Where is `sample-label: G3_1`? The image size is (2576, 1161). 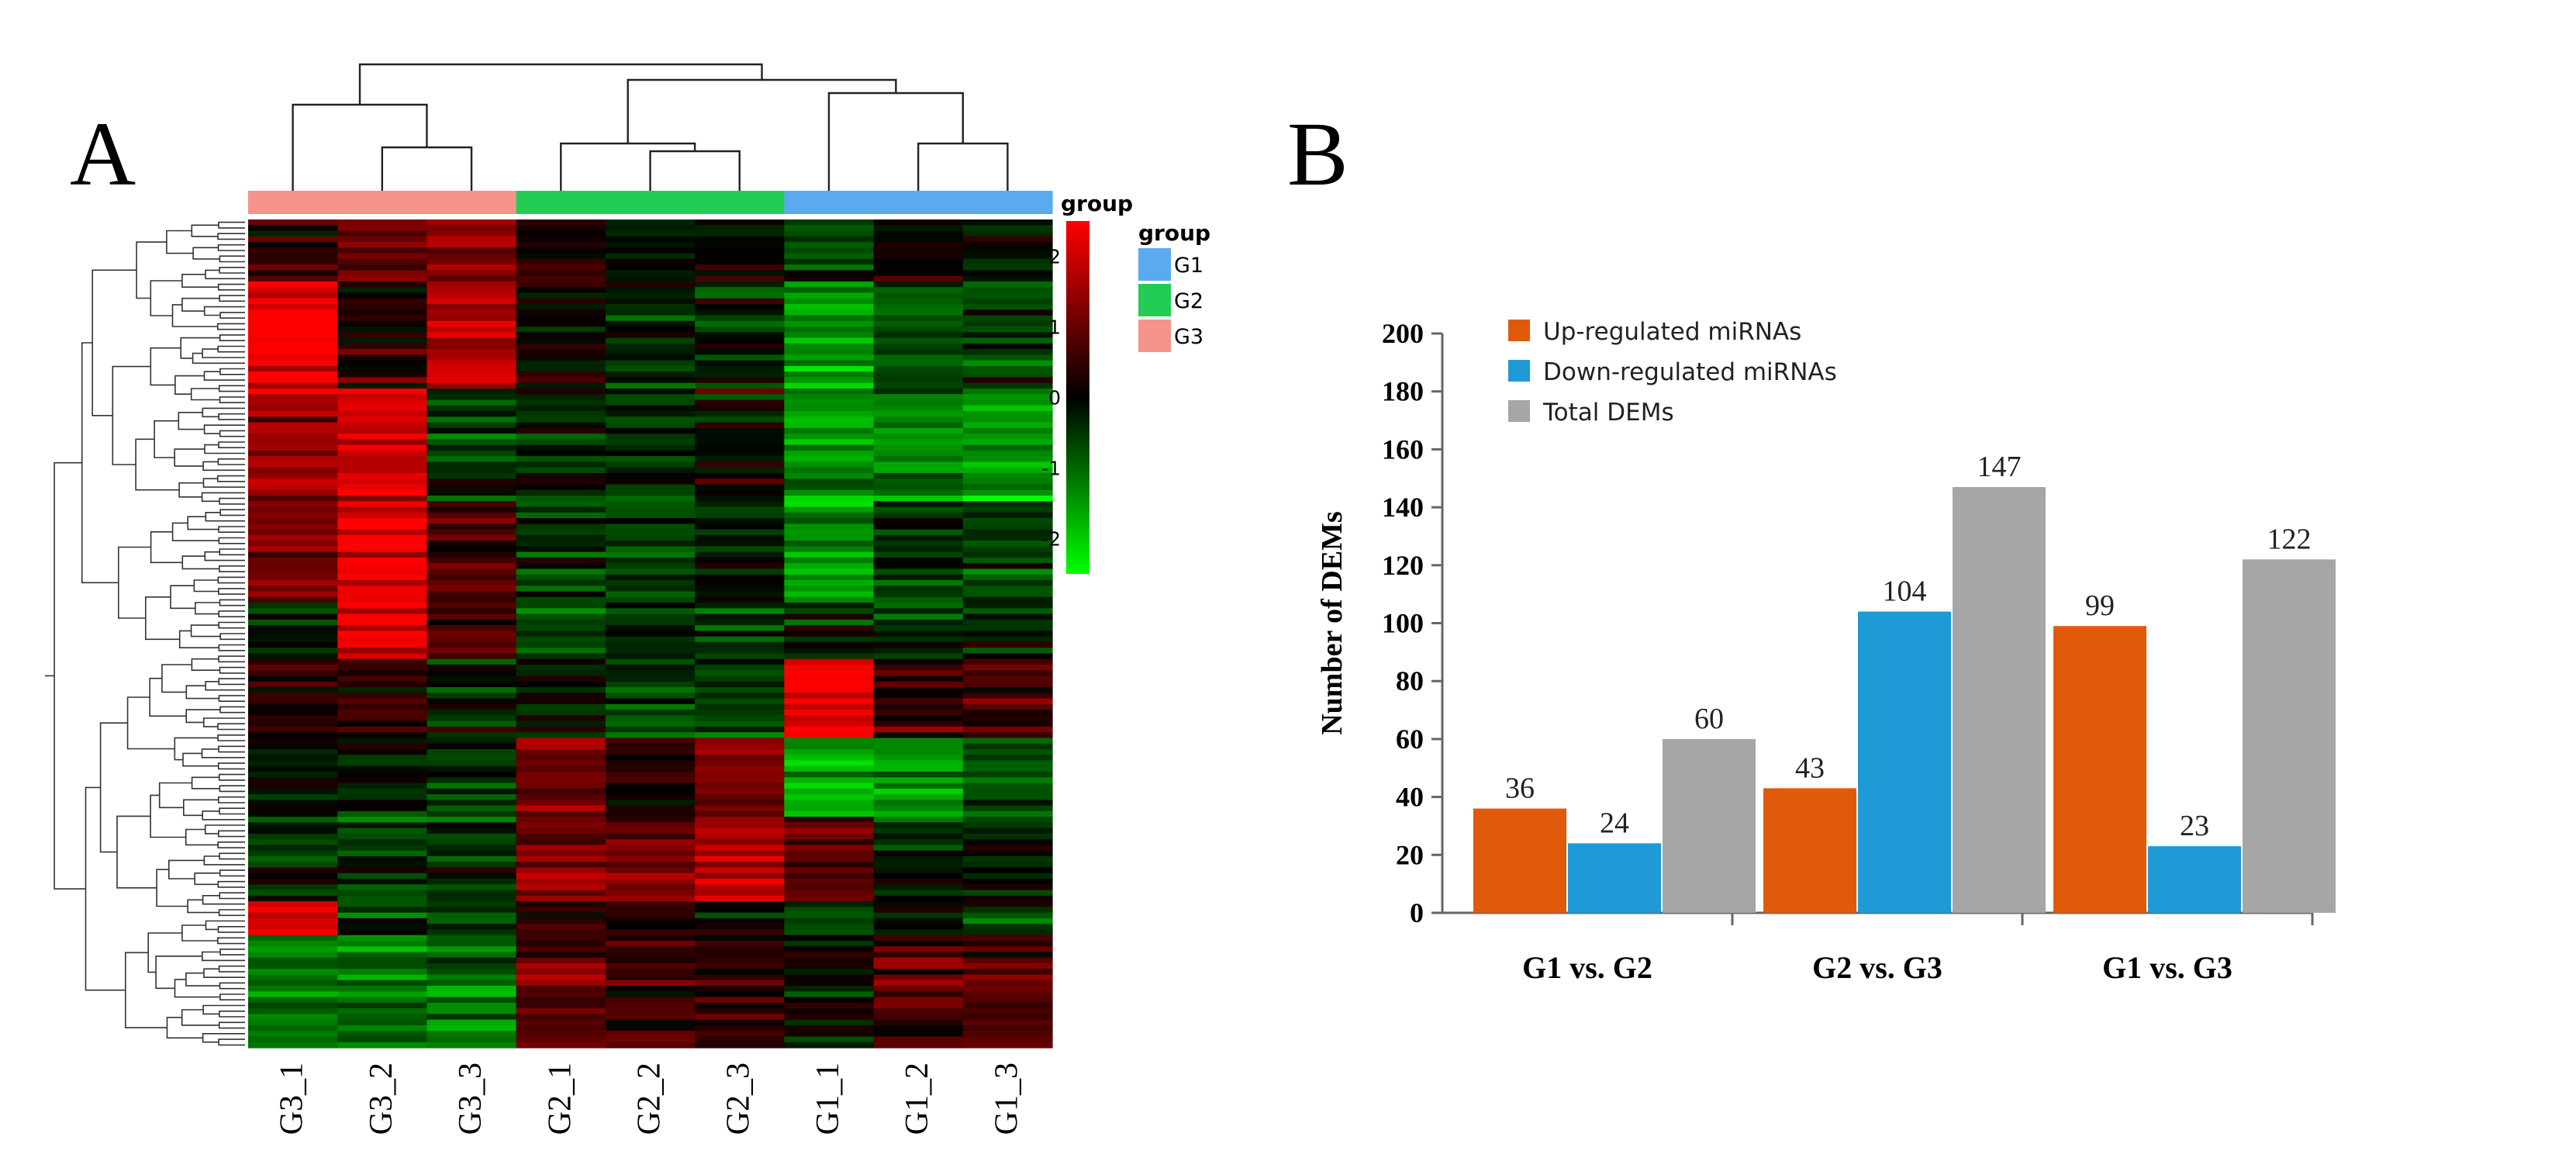
sample-label: G3_1 is located at coordinates (292, 1099).